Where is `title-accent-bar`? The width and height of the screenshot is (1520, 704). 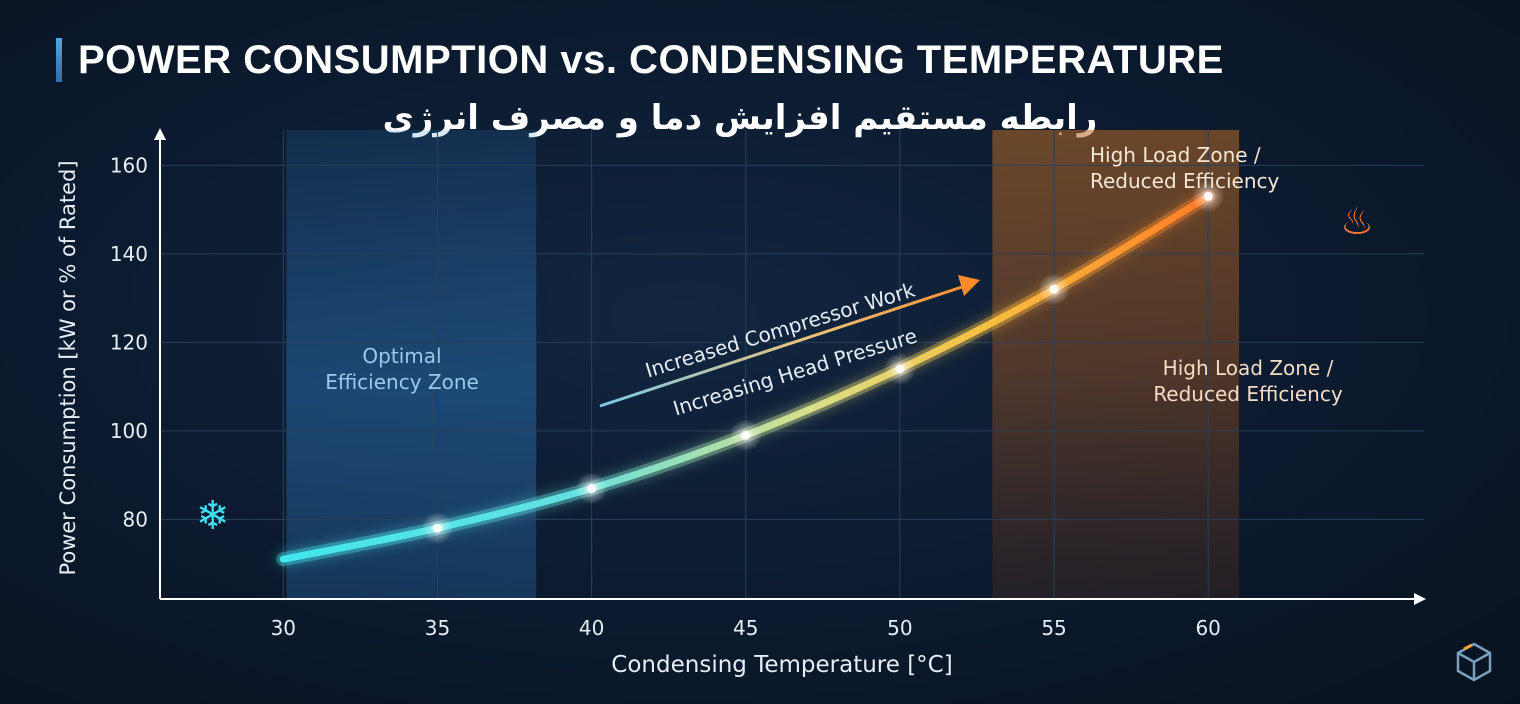 title-accent-bar is located at coordinates (59, 60).